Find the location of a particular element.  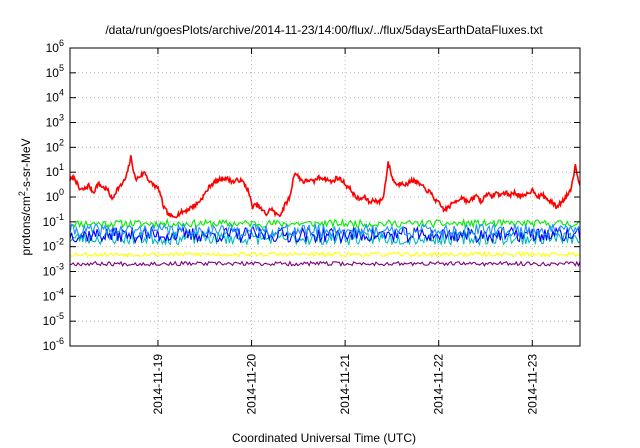

x-tick-label: 2014-11-22 is located at coordinates (439, 384).